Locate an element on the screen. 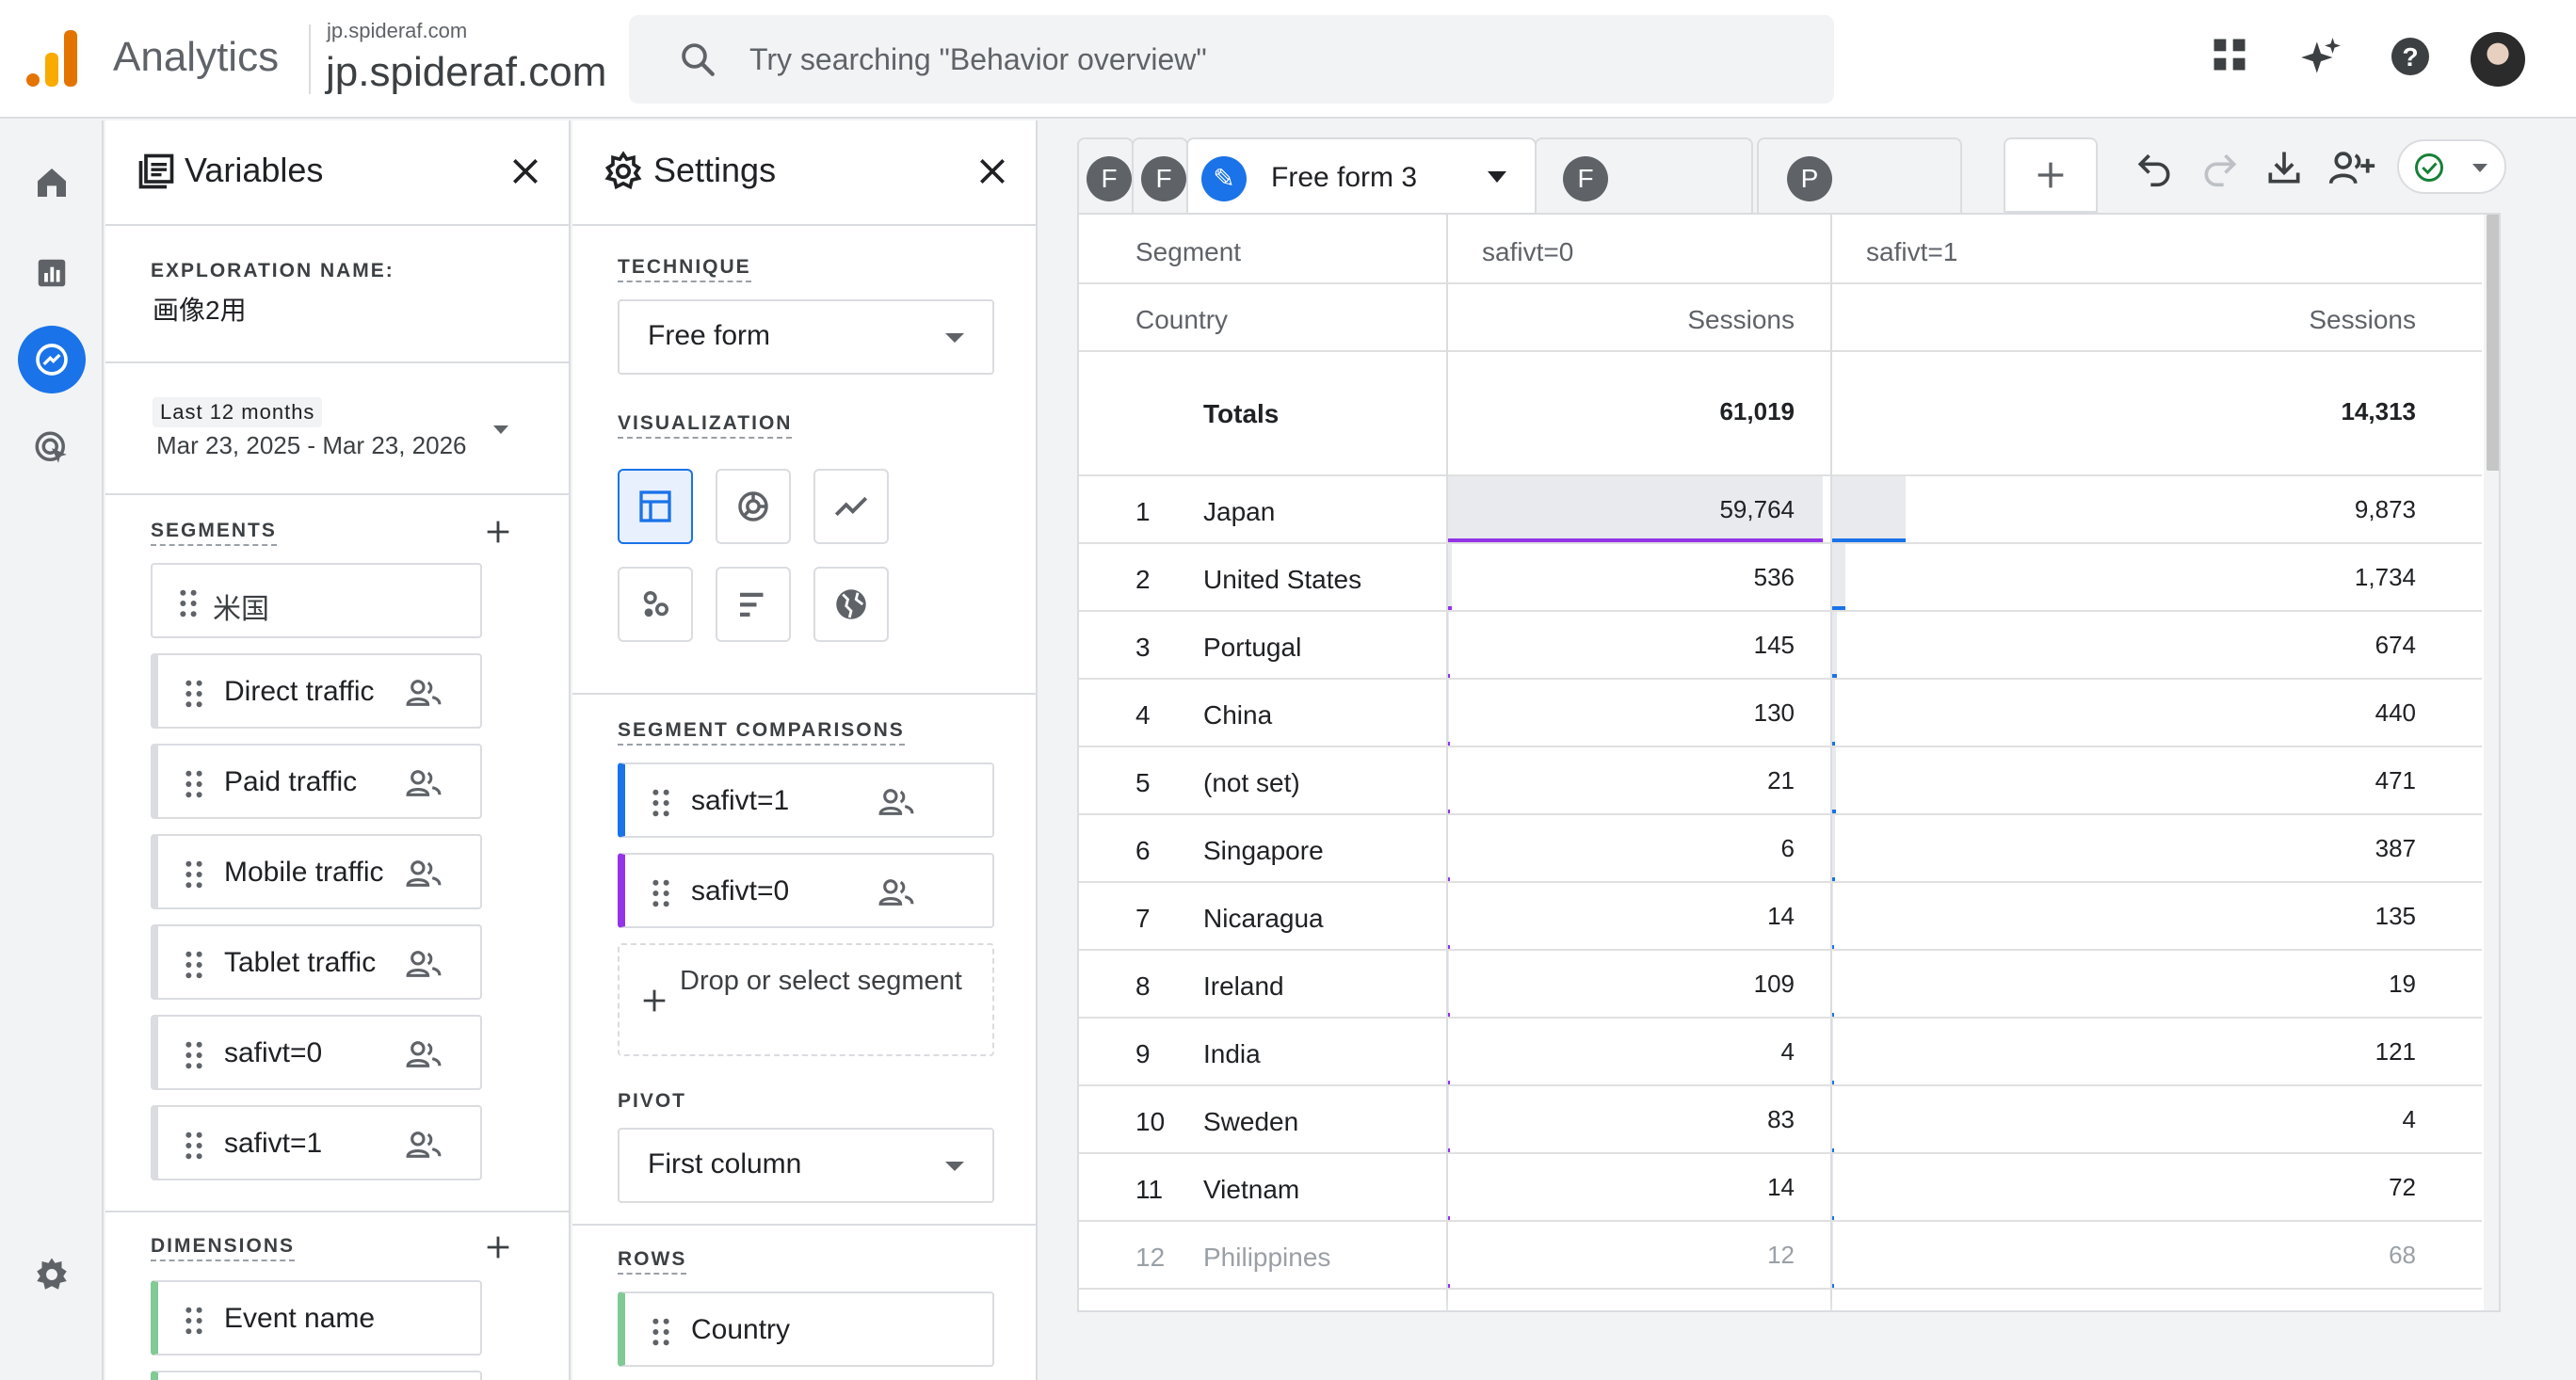 The width and height of the screenshot is (2576, 1380). sessions-cell: 14 is located at coordinates (1781, 916).